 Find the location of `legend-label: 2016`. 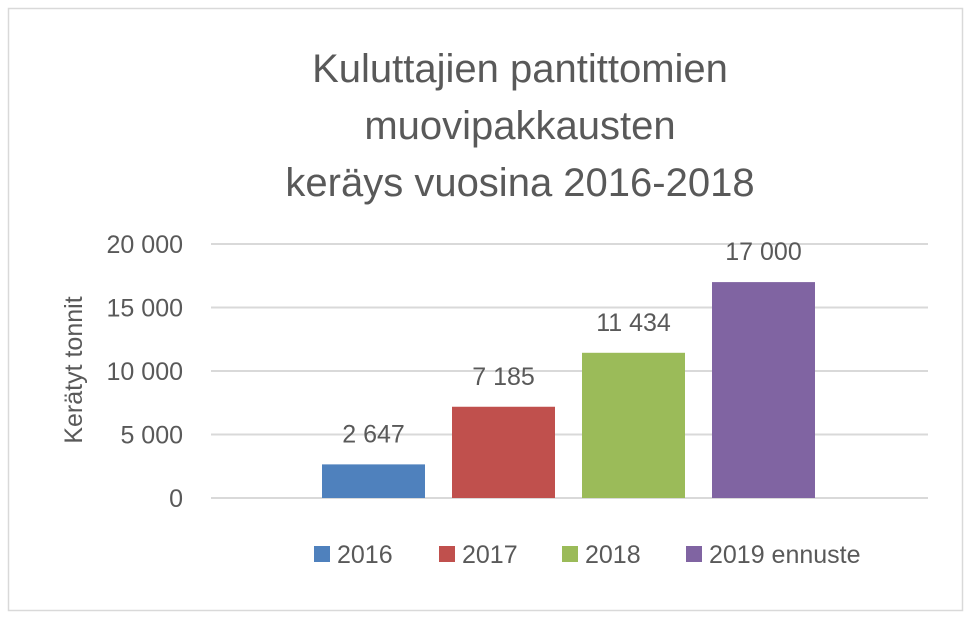

legend-label: 2016 is located at coordinates (365, 555).